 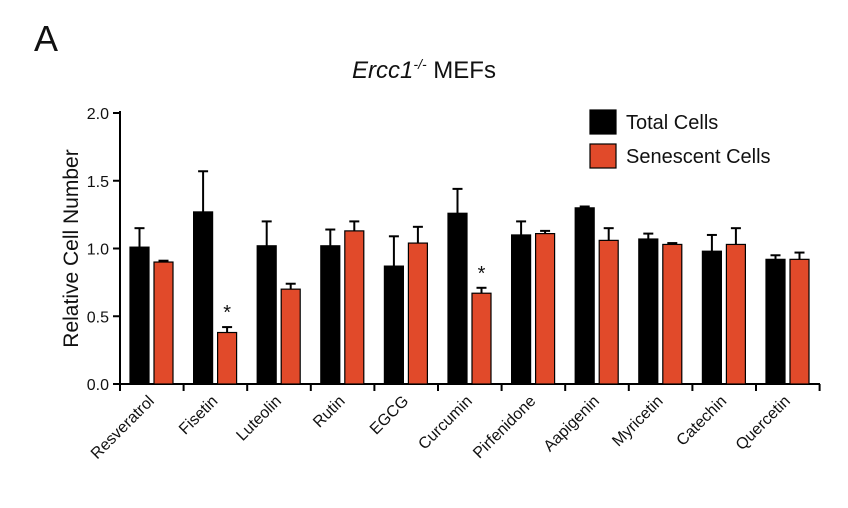 What do you see at coordinates (389, 415) in the screenshot?
I see `x-tick-label: EGCG` at bounding box center [389, 415].